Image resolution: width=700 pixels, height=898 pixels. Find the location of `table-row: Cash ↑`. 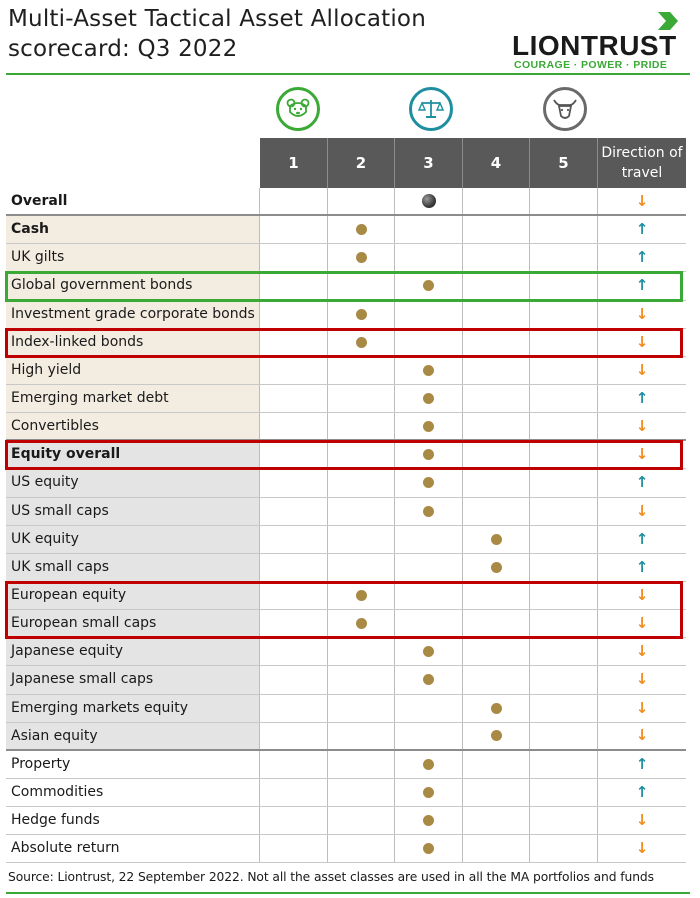

table-row: Cash ↑ is located at coordinates (346, 230).